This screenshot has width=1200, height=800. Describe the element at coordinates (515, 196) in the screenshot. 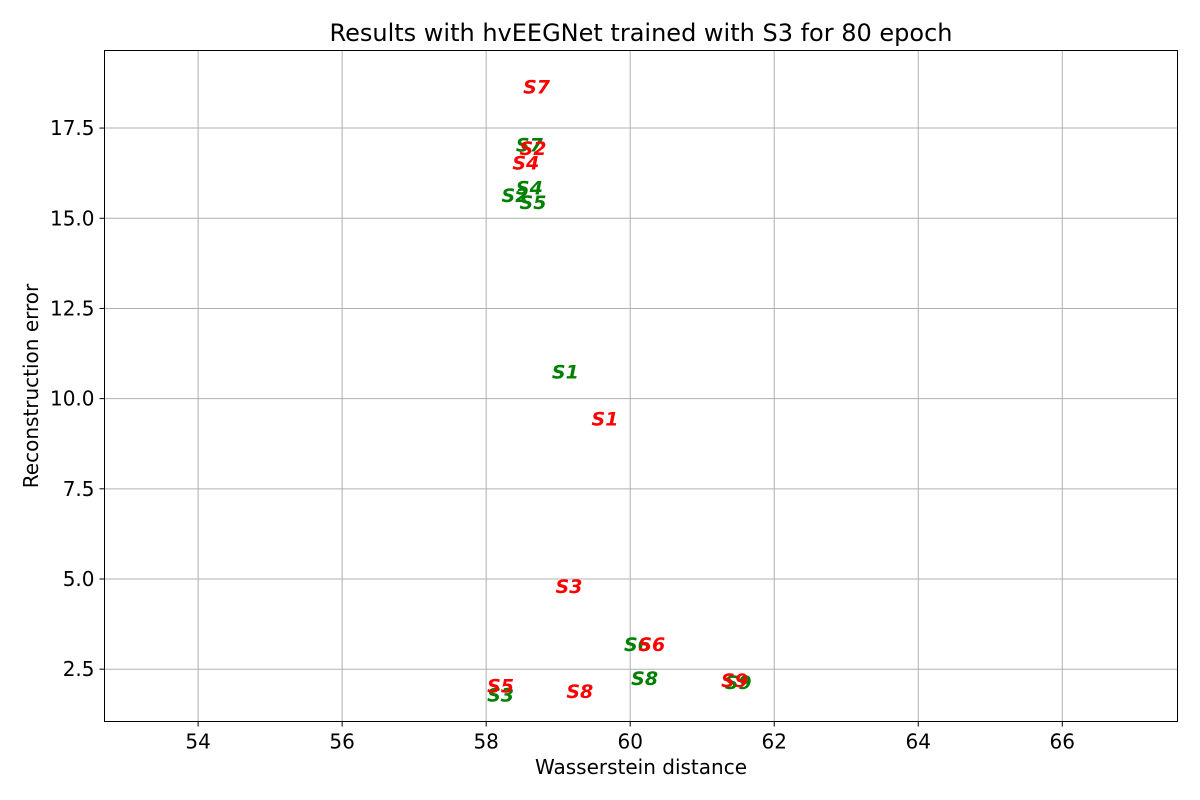

I see `point-label-green-s2: S2` at that location.